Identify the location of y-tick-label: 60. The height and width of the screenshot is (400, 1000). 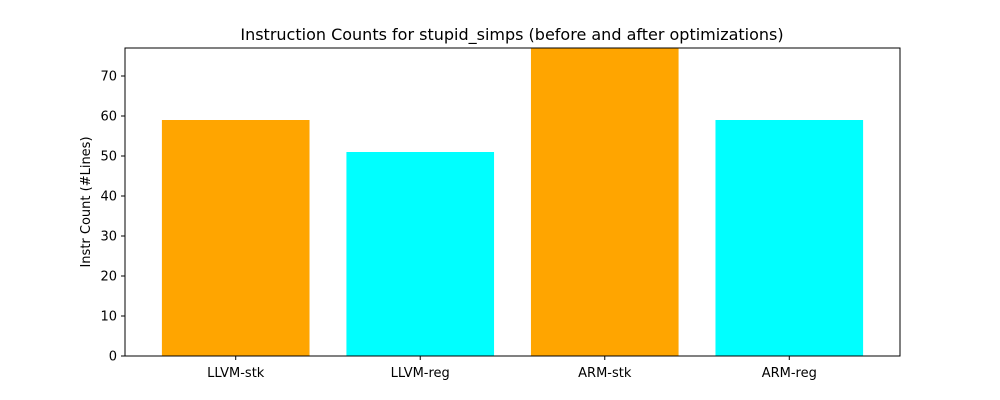
(108, 117).